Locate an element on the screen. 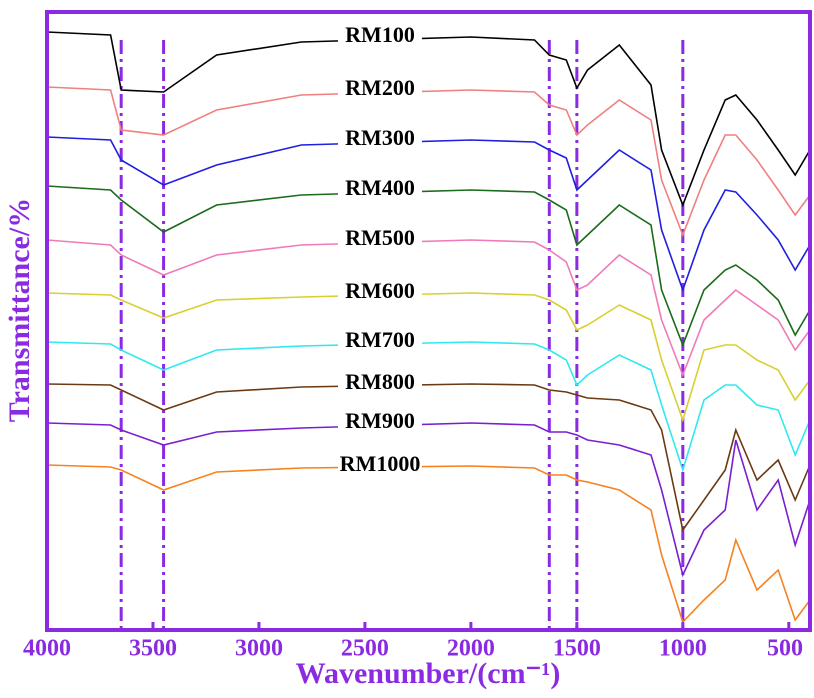 The image size is (814, 698). x-tick-label: 2500 is located at coordinates (365, 649).